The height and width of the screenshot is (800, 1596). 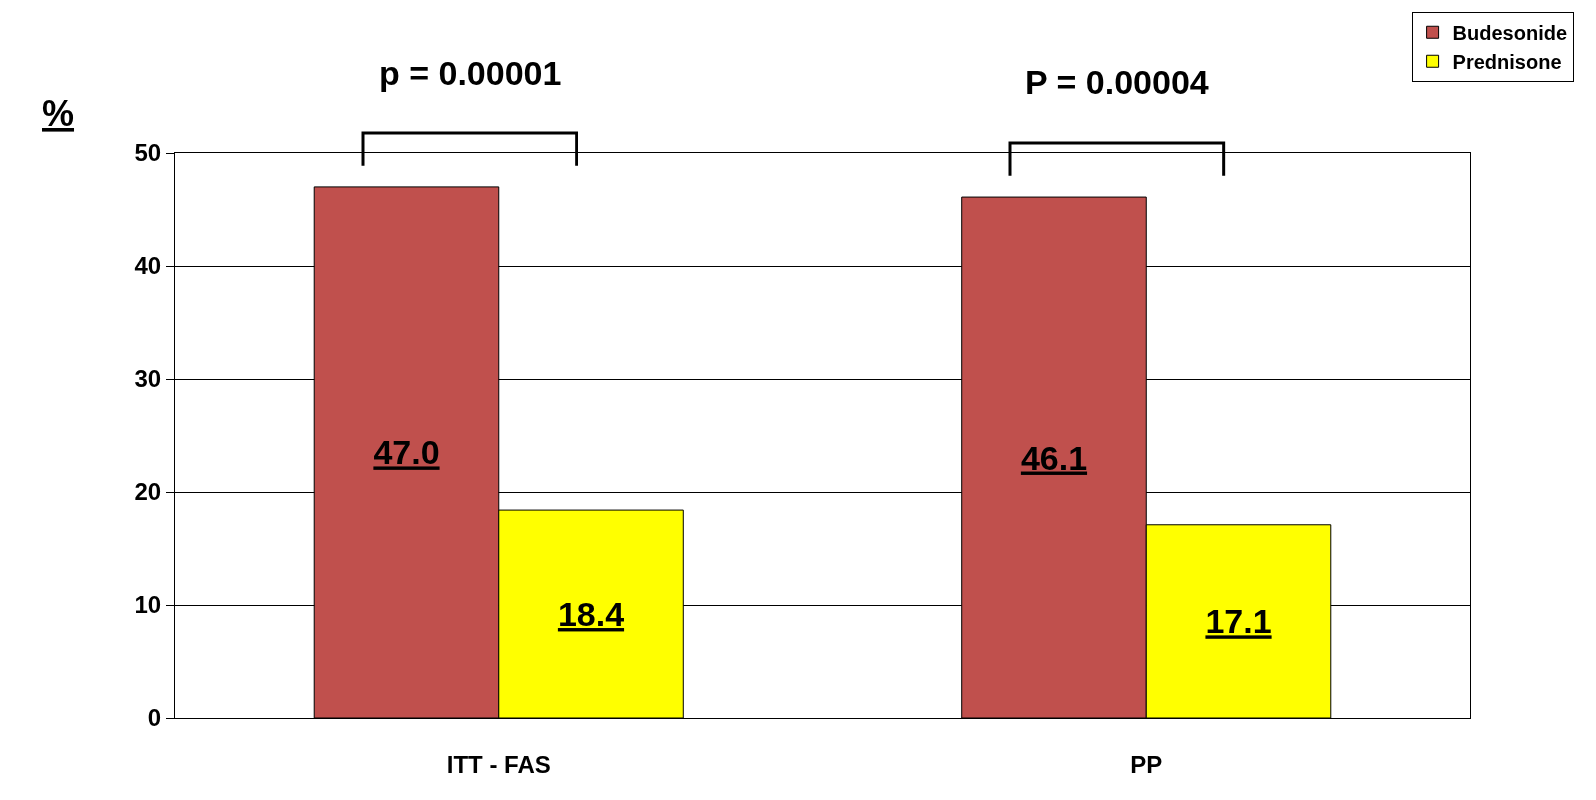 What do you see at coordinates (1054, 457) in the screenshot?
I see `data-label: 46.1` at bounding box center [1054, 457].